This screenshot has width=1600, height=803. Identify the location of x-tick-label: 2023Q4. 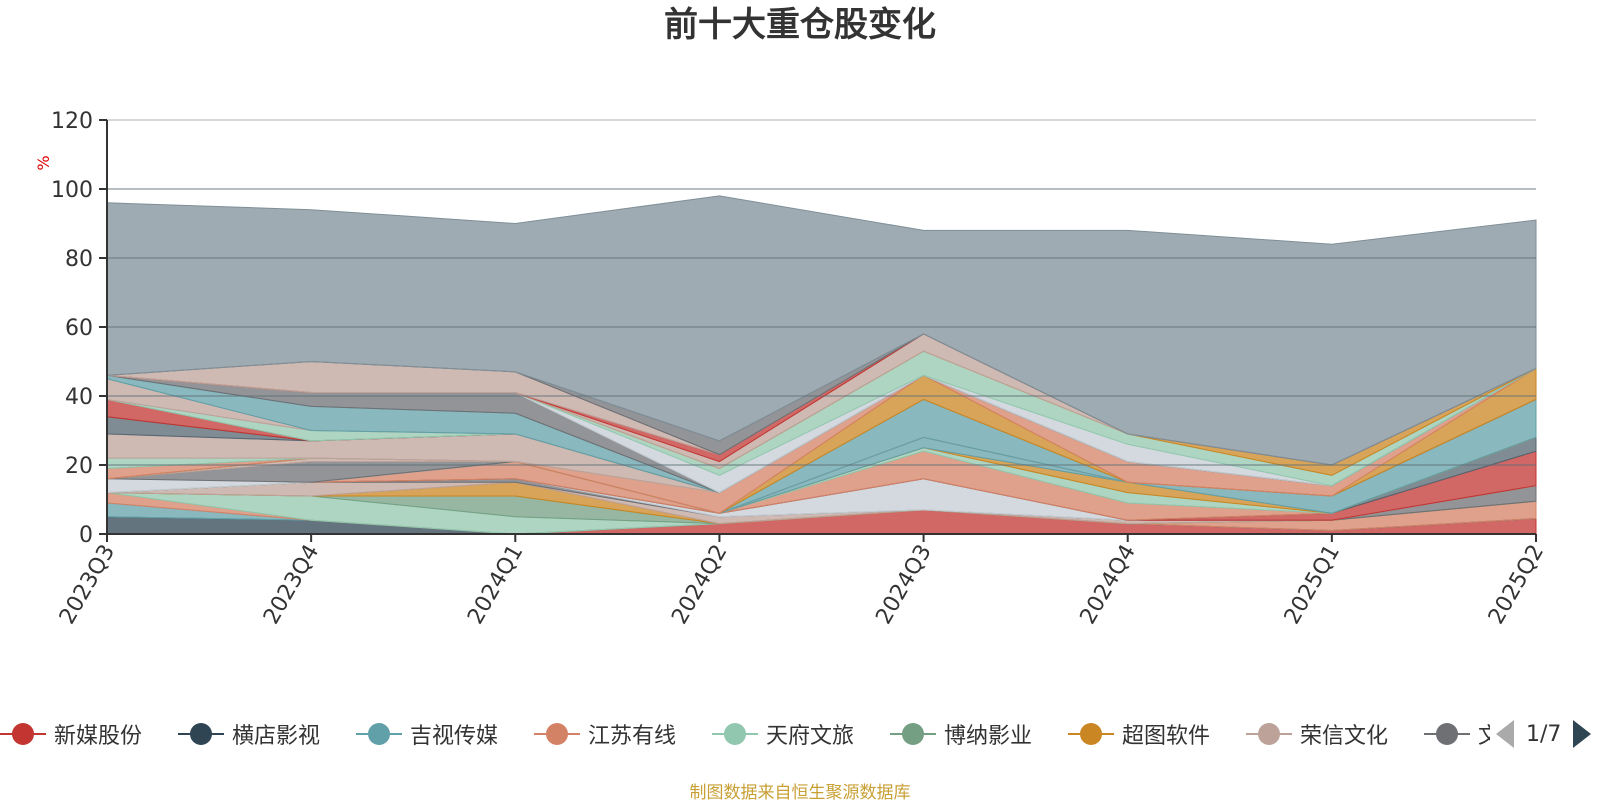
(291, 585).